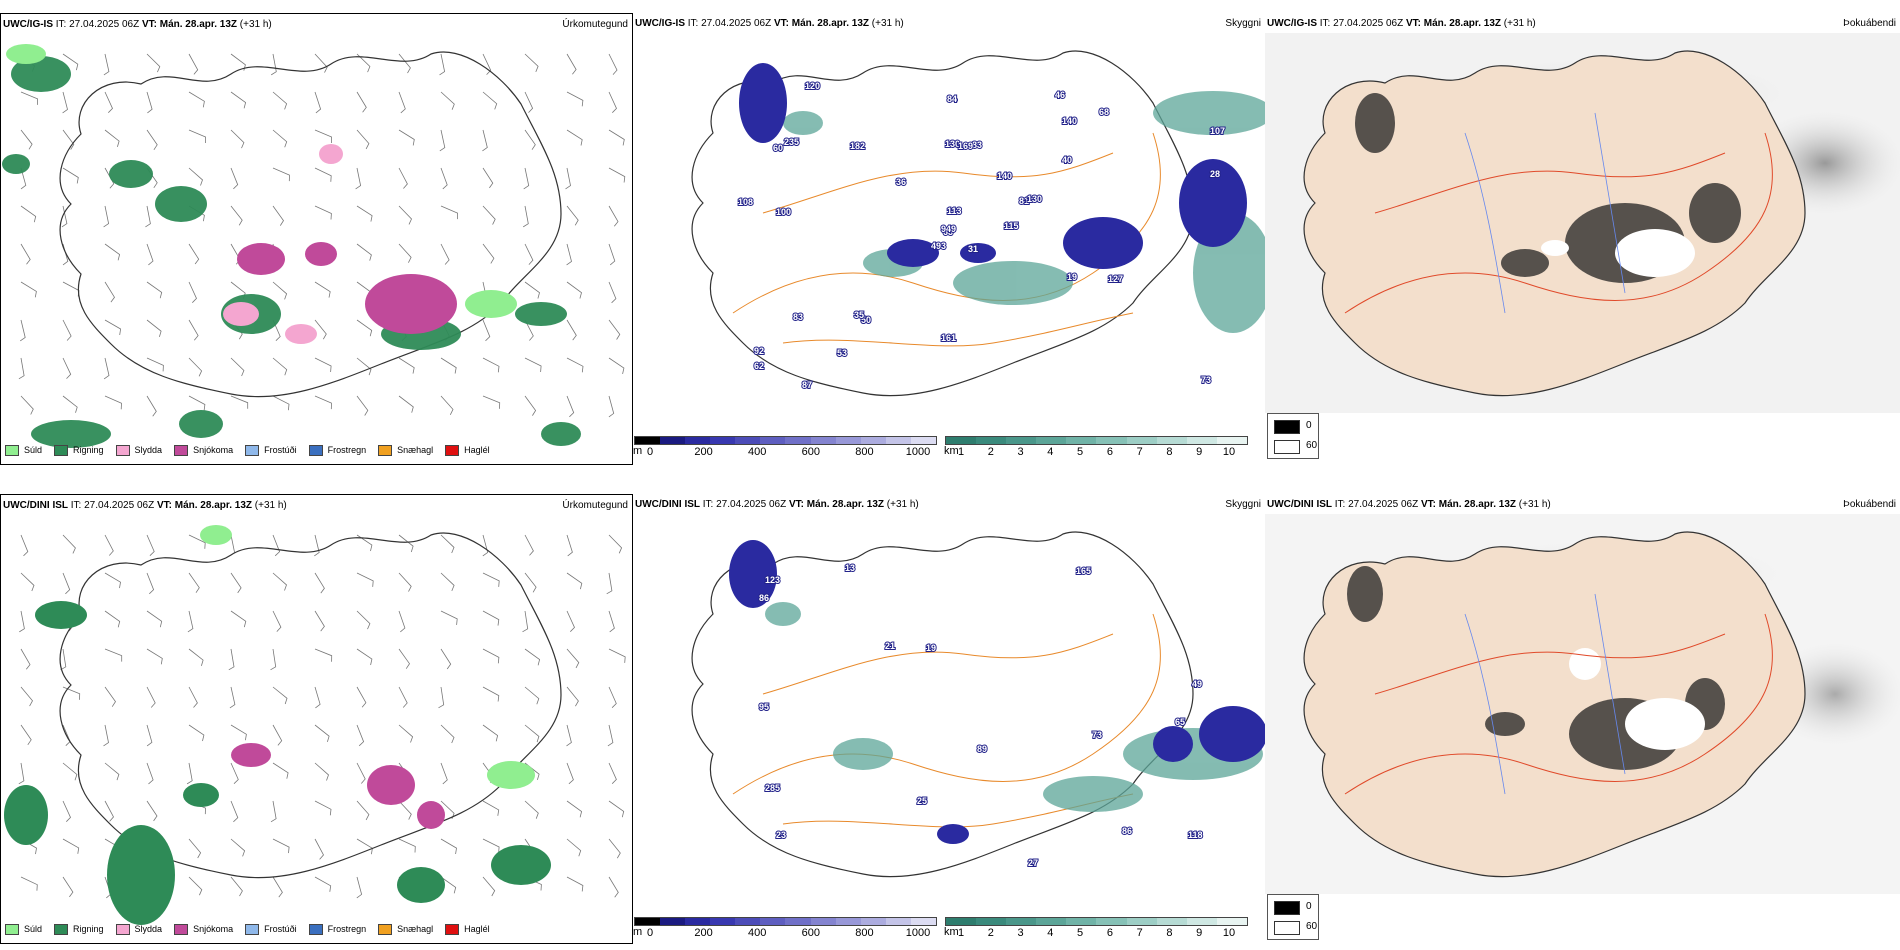 This screenshot has height=950, width=1900. I want to click on cloud-base-label: 89, so click(982, 749).